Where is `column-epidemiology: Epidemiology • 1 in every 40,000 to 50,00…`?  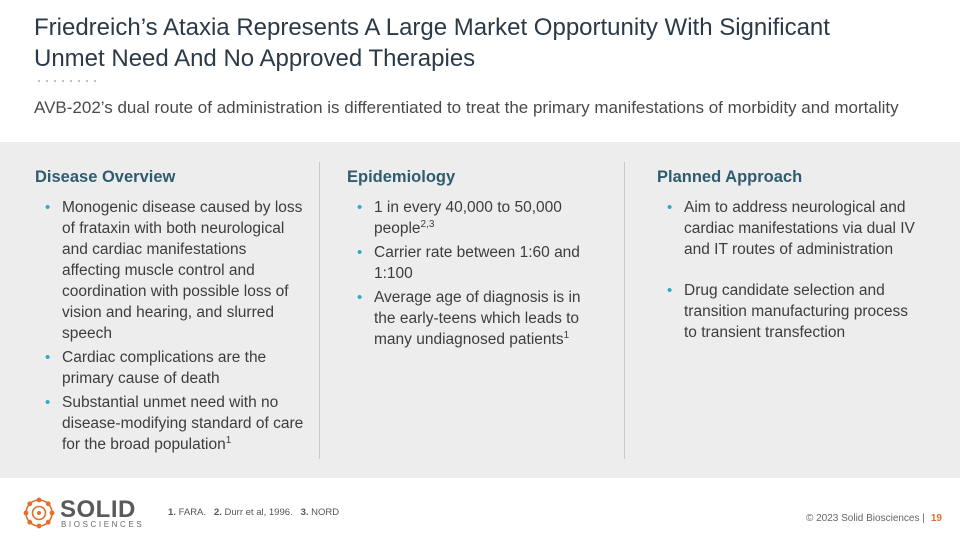
column-epidemiology: Epidemiology • 1 in every 40,000 to 50,00… is located at coordinates (467, 260).